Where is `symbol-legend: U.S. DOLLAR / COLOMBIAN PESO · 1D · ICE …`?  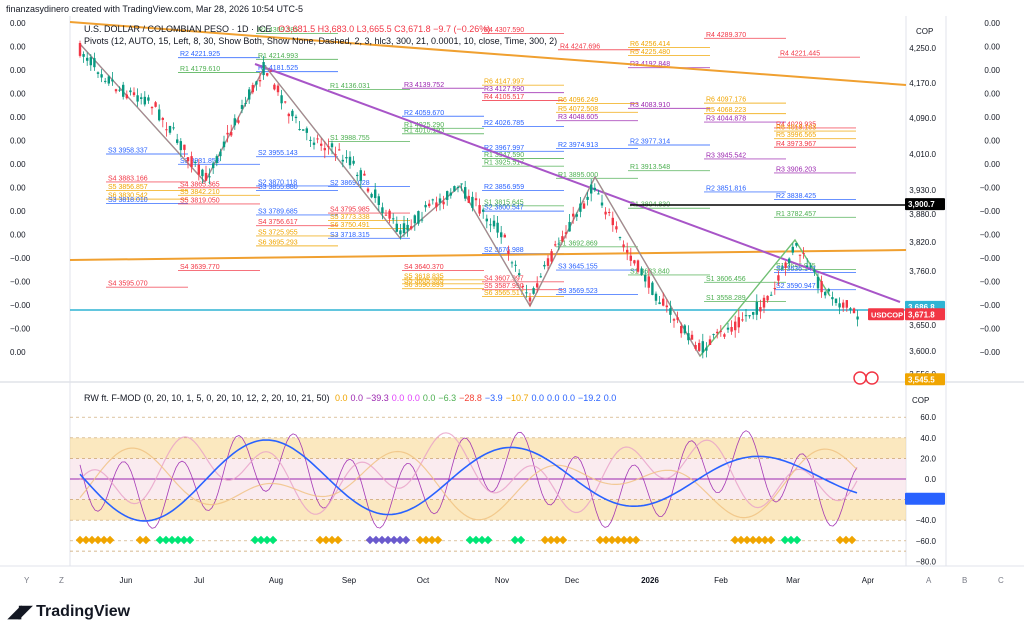 symbol-legend: U.S. DOLLAR / COLOMBIAN PESO · 1D · ICE … is located at coordinates (287, 29).